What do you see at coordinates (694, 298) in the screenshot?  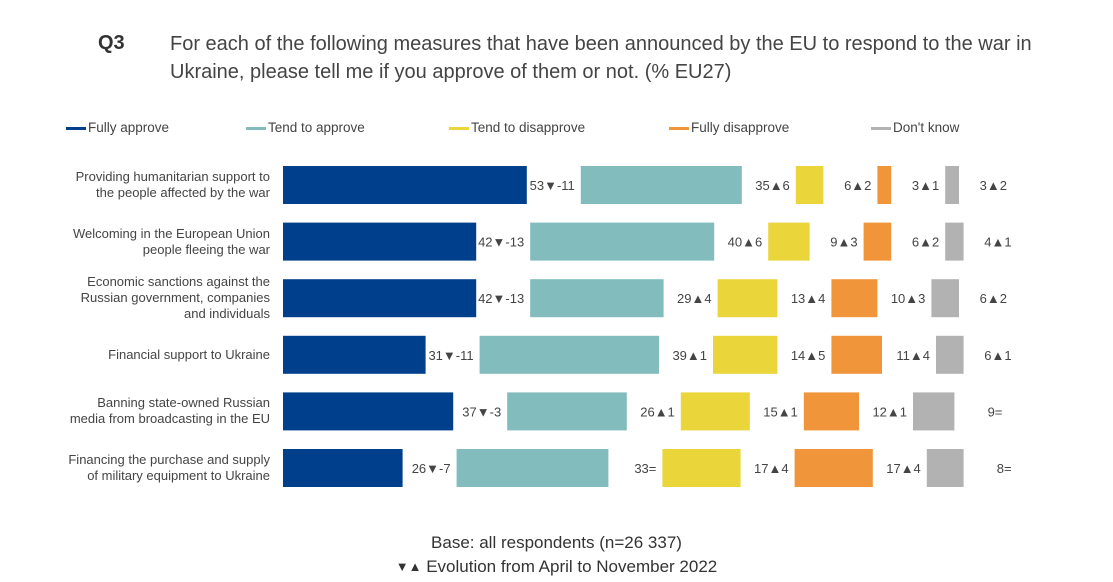 I see `value-label: 29▲4` at bounding box center [694, 298].